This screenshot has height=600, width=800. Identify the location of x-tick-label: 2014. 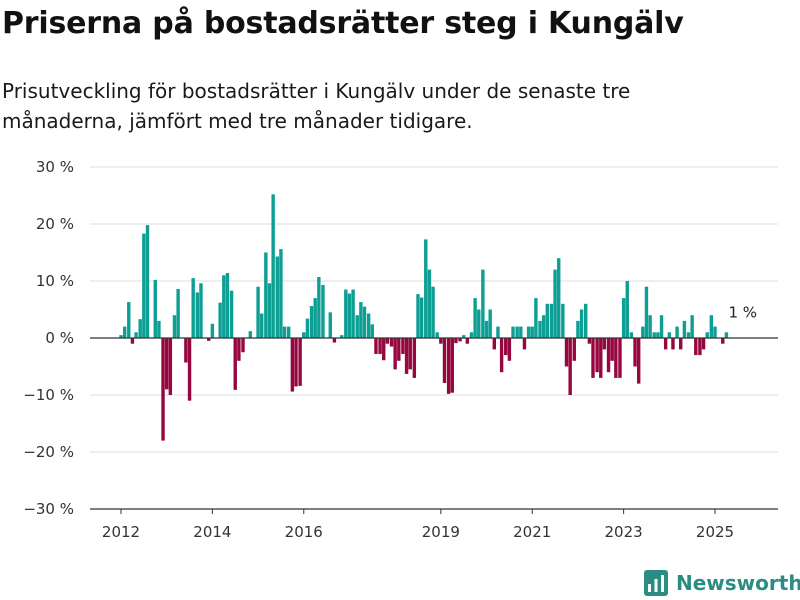
(212, 532).